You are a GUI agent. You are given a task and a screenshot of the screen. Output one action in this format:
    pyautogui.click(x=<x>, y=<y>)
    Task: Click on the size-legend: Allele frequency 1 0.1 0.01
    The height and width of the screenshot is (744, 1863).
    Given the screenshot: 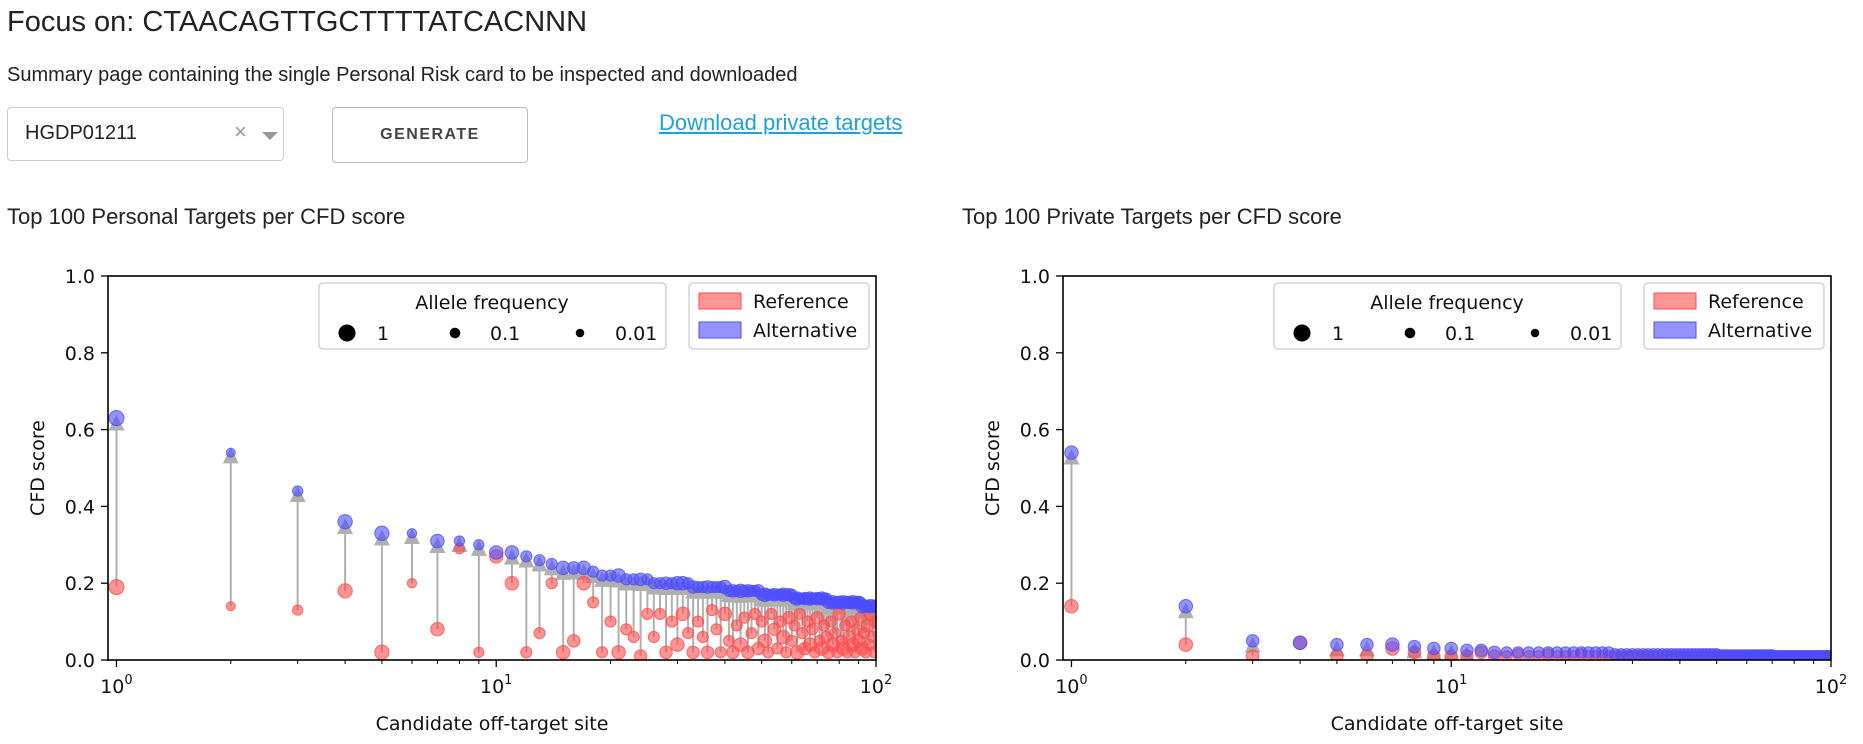 What is the action you would take?
    pyautogui.click(x=1447, y=316)
    